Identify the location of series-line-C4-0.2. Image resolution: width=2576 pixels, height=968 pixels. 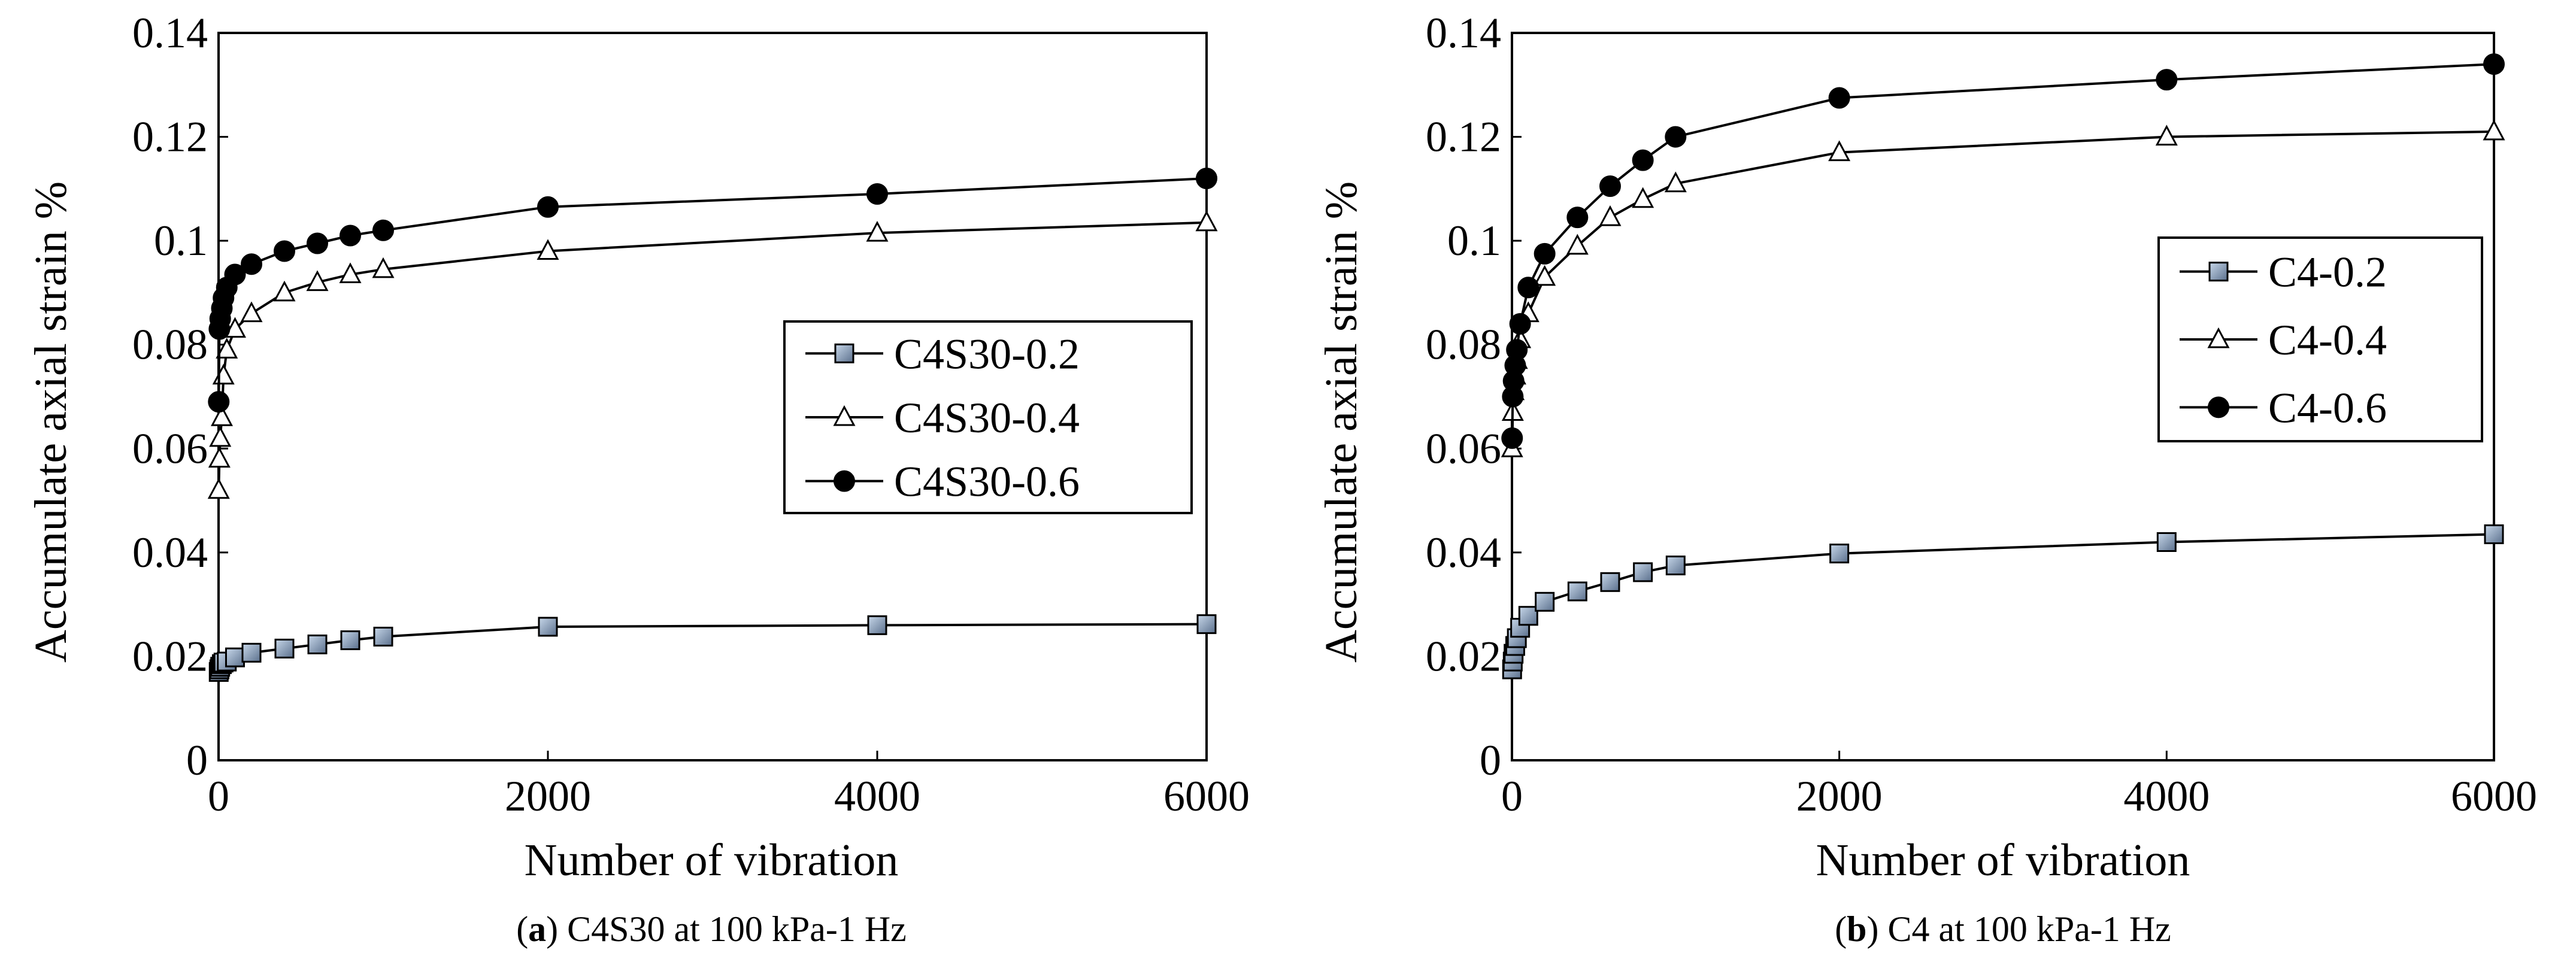
(2003, 601).